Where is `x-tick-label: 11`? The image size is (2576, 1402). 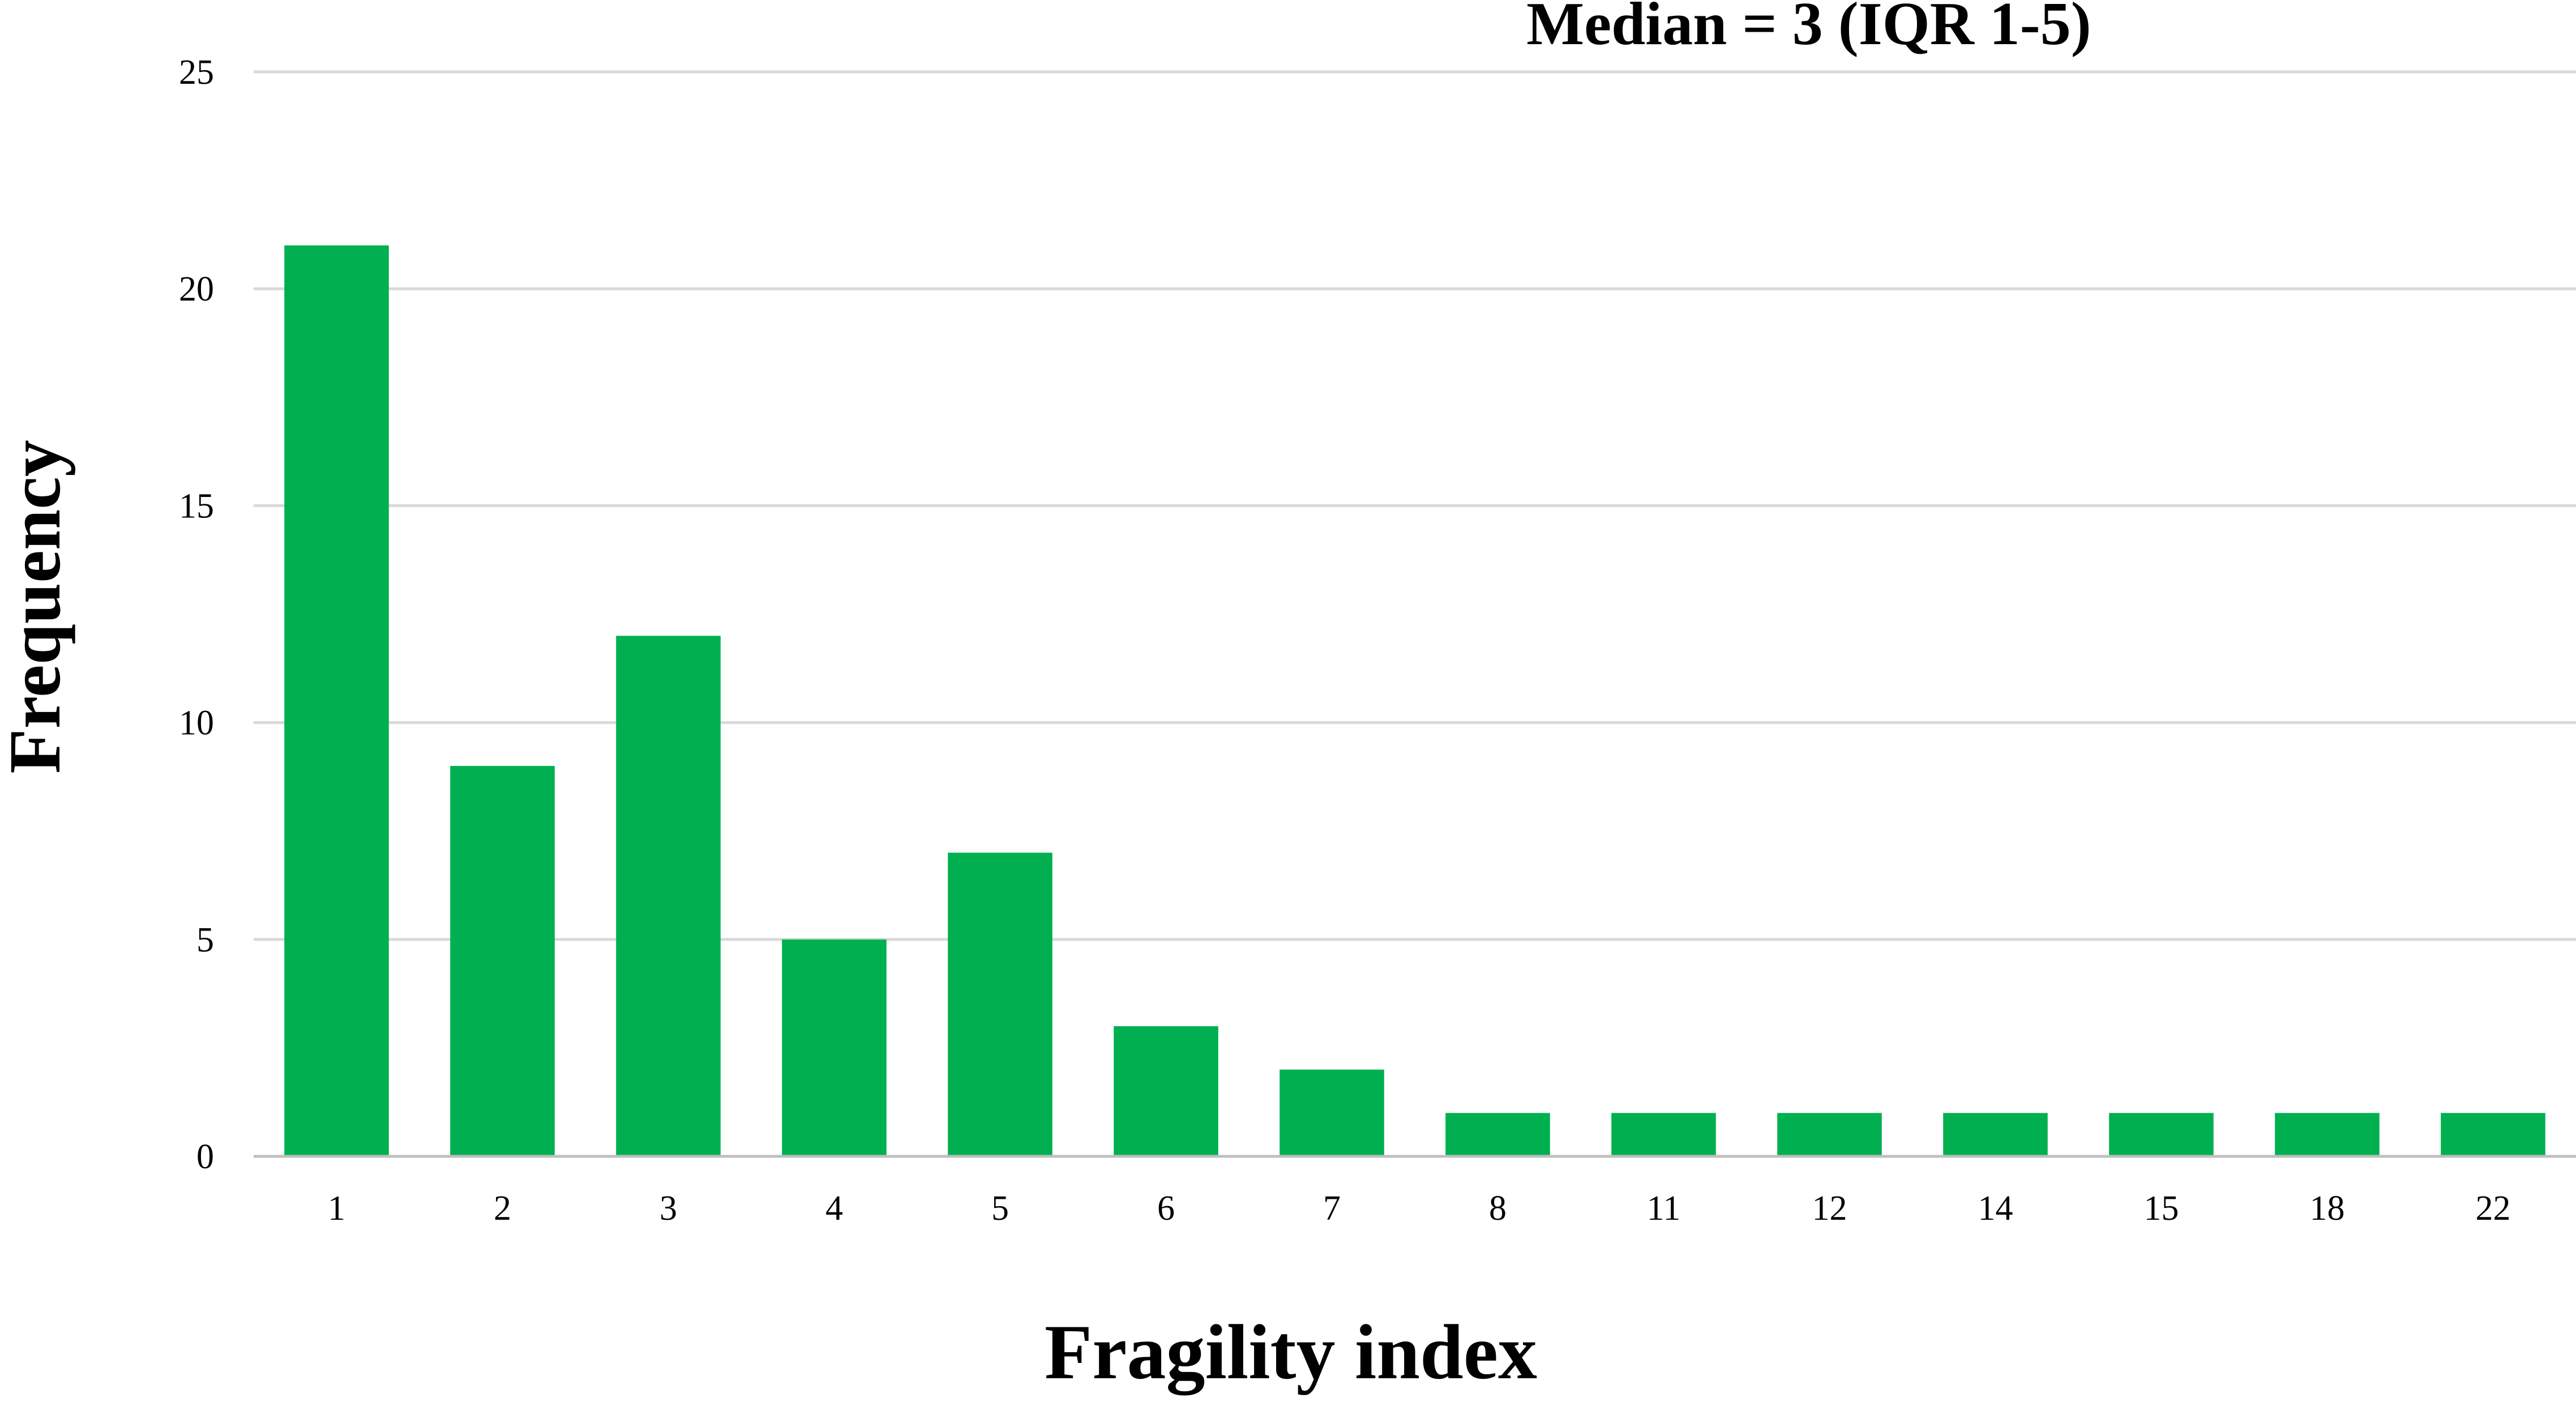
x-tick-label: 11 is located at coordinates (1664, 1208).